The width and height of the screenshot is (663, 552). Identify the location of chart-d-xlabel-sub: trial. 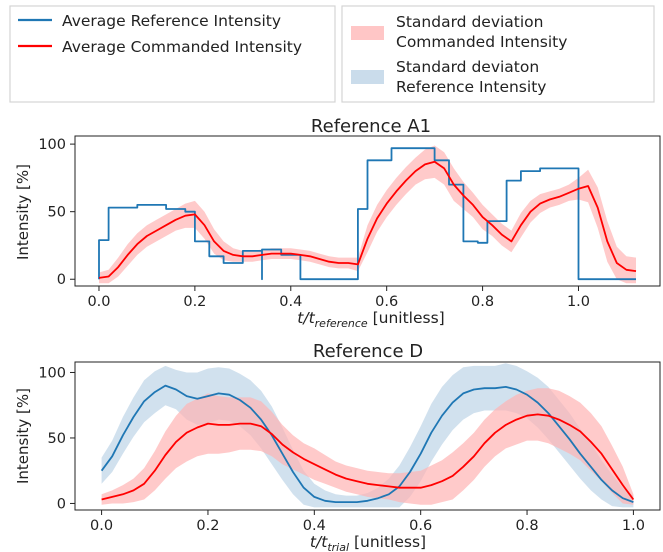
(338, 546).